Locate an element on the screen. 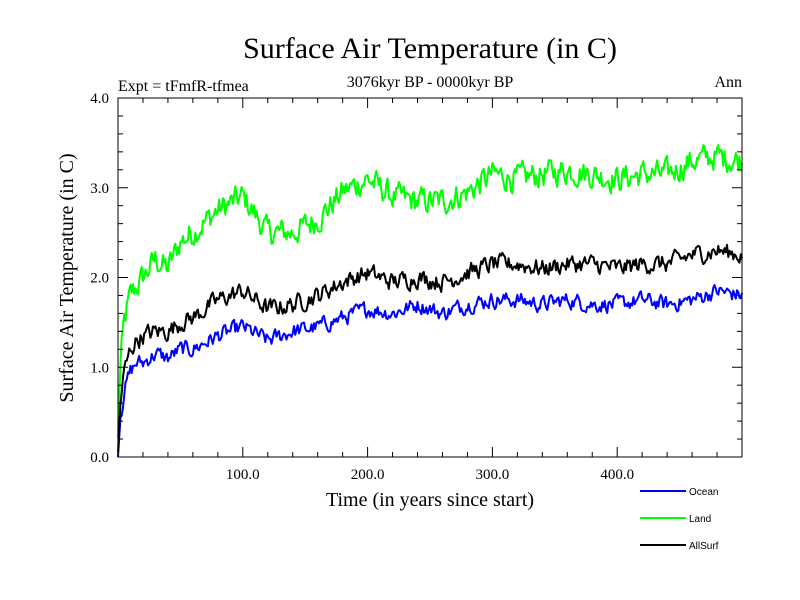 The image size is (800, 600). y-tick-label: 4.0 is located at coordinates (99, 99).